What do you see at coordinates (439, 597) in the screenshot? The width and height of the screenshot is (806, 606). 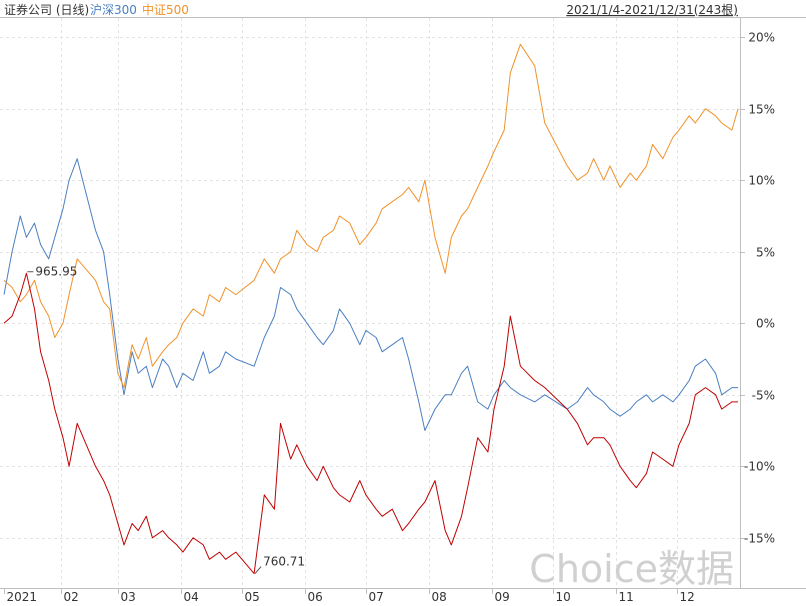 I see `x-tick-label: 08` at bounding box center [439, 597].